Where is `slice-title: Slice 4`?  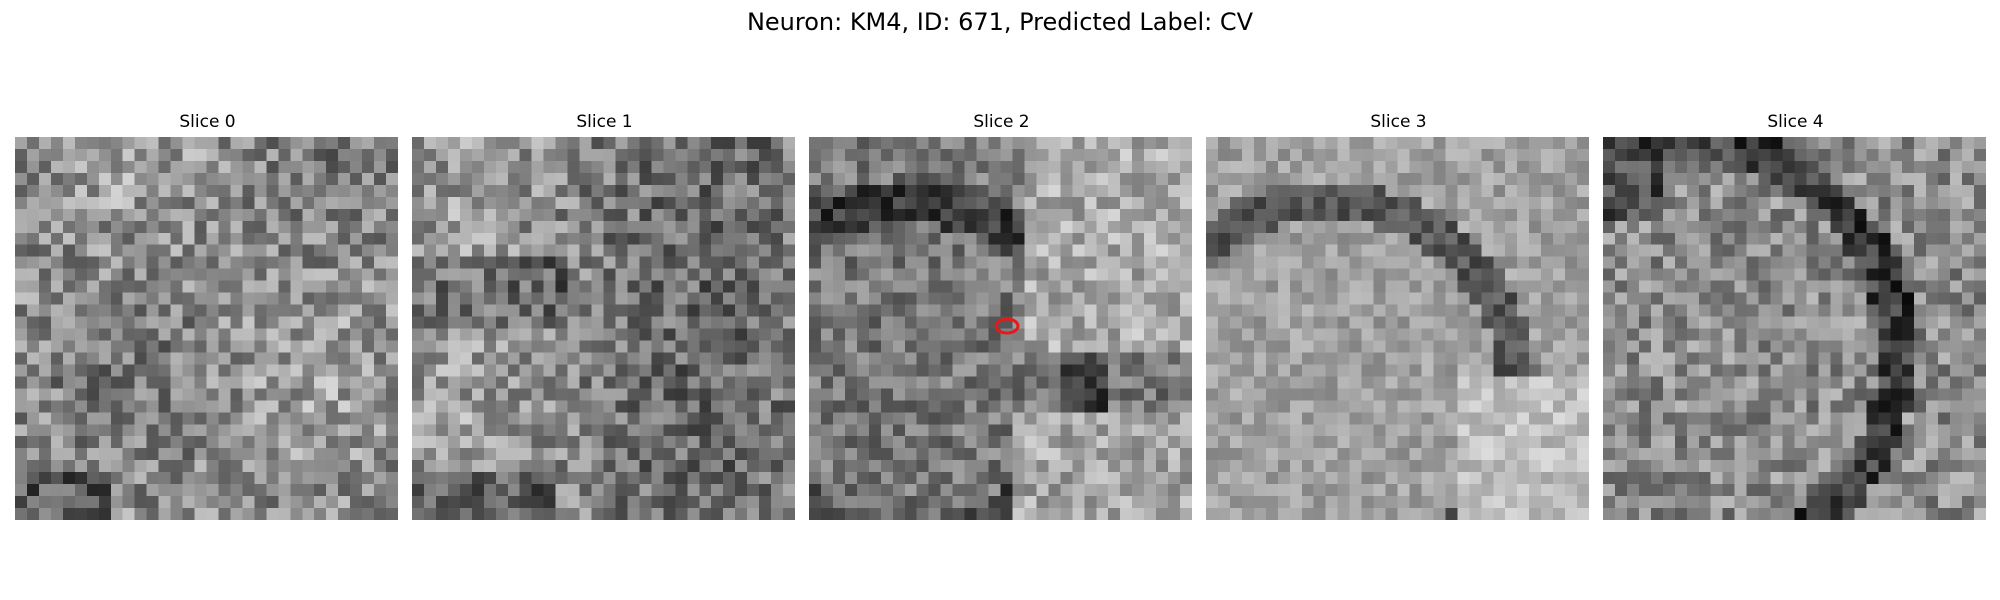
slice-title: Slice 4 is located at coordinates (1795, 122).